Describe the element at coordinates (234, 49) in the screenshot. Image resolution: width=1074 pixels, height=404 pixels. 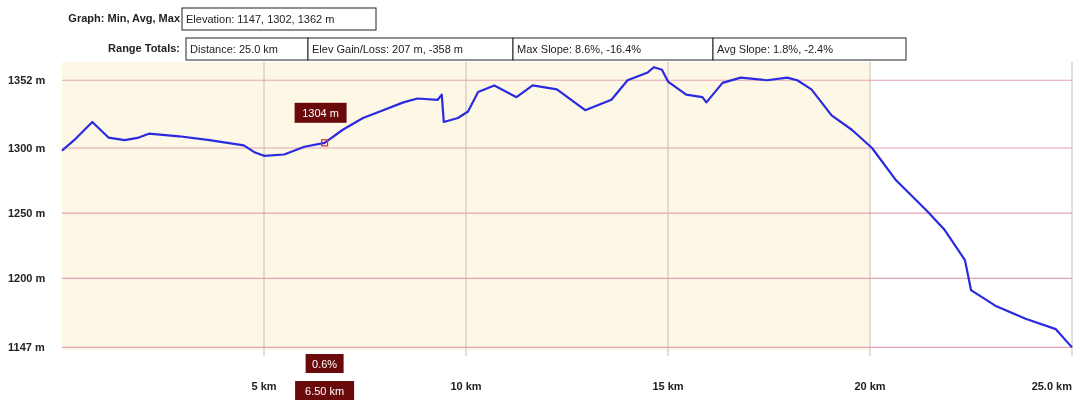
I see `text: Distance: 25.0 km` at that location.